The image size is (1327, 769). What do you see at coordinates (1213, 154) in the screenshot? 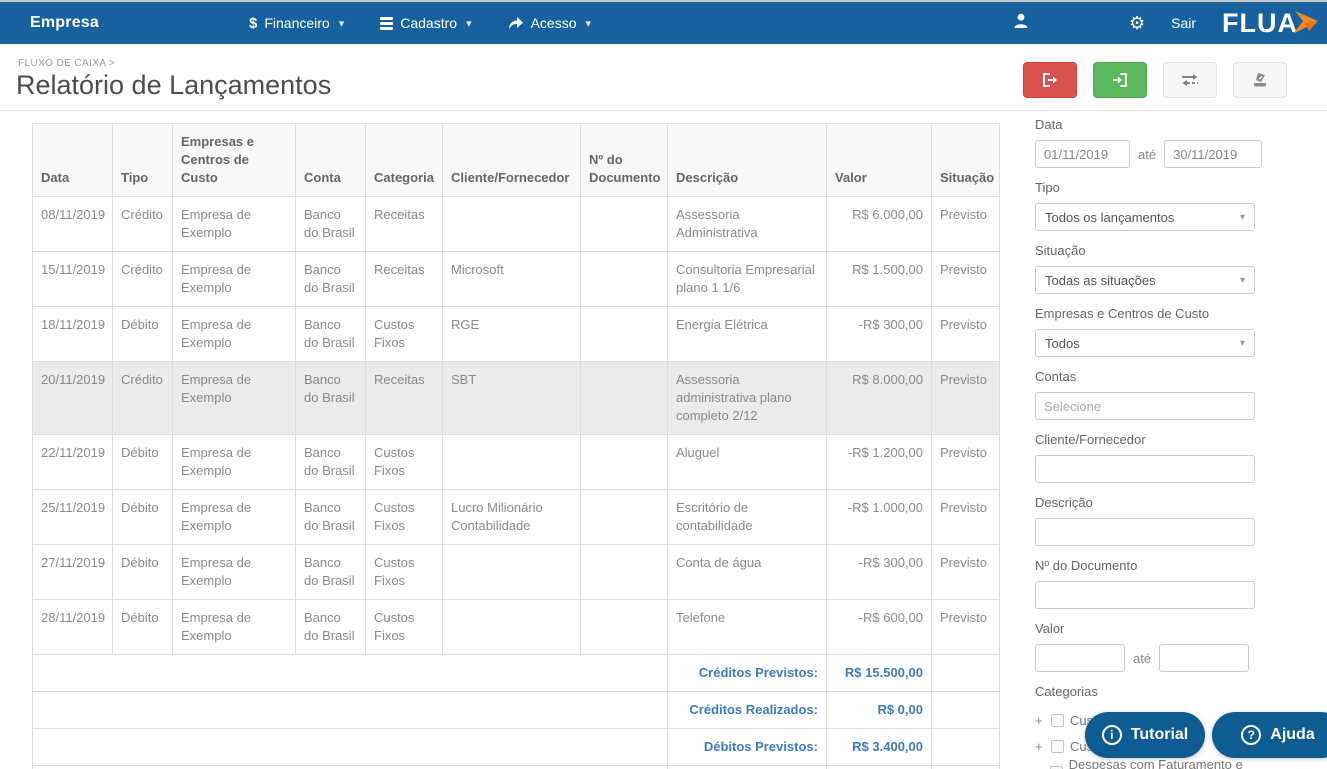
I see `date-to-input` at bounding box center [1213, 154].